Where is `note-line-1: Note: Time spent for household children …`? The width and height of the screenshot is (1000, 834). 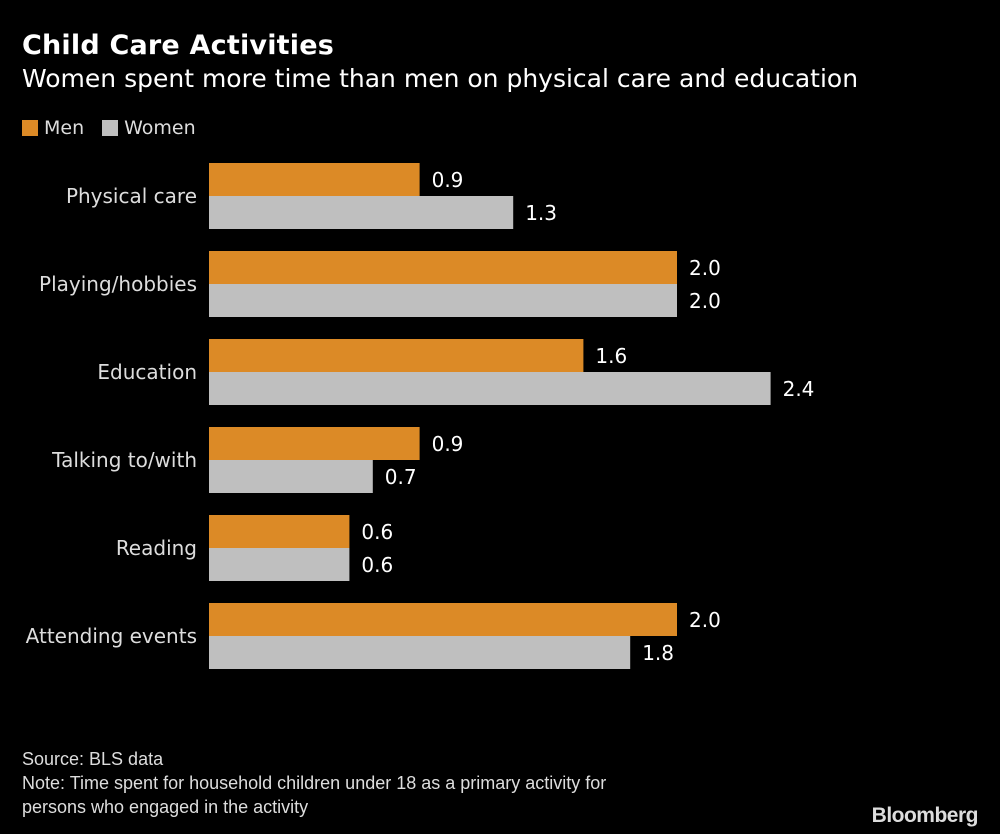 note-line-1: Note: Time spent for household children … is located at coordinates (314, 783).